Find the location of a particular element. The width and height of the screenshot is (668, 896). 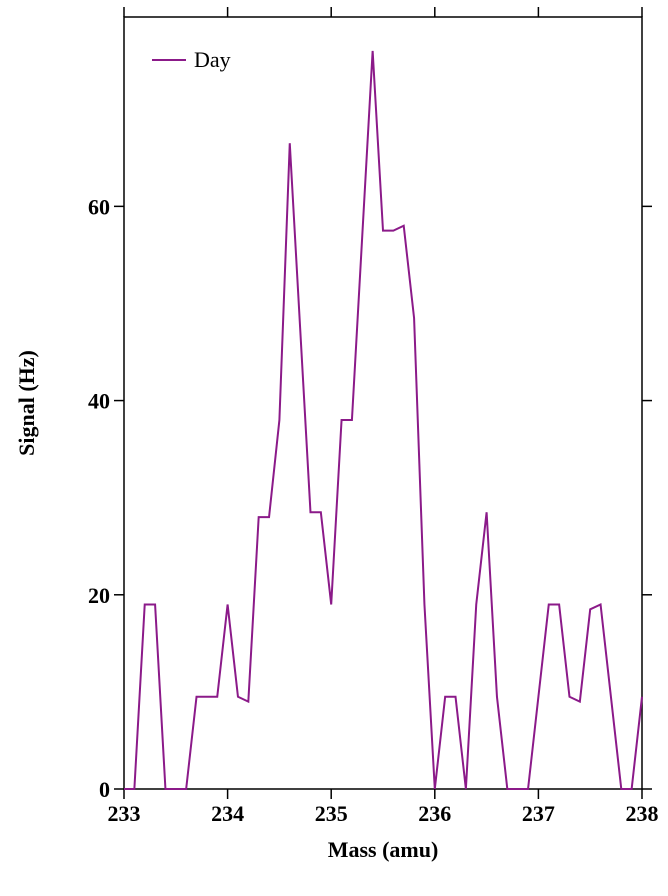

x-tick-label: 238 is located at coordinates (642, 813).